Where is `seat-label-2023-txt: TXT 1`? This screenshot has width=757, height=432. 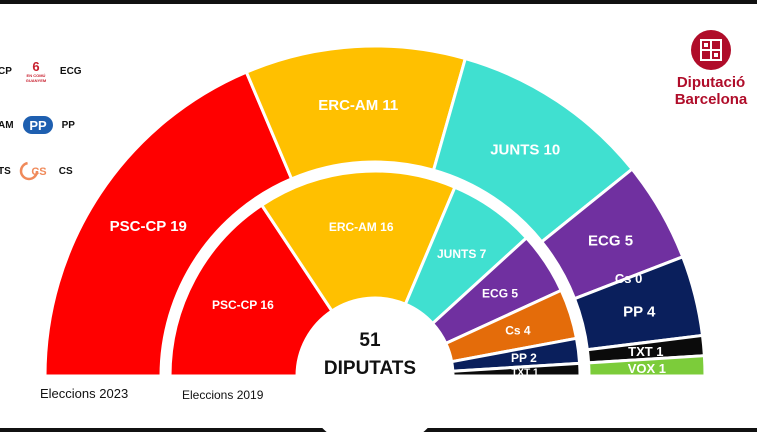
seat-label-2023-txt: TXT 1 is located at coordinates (645, 351).